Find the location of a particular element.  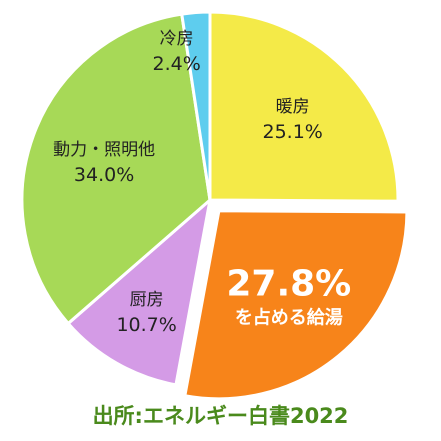

slice-value-0: 25.1% is located at coordinates (292, 132).